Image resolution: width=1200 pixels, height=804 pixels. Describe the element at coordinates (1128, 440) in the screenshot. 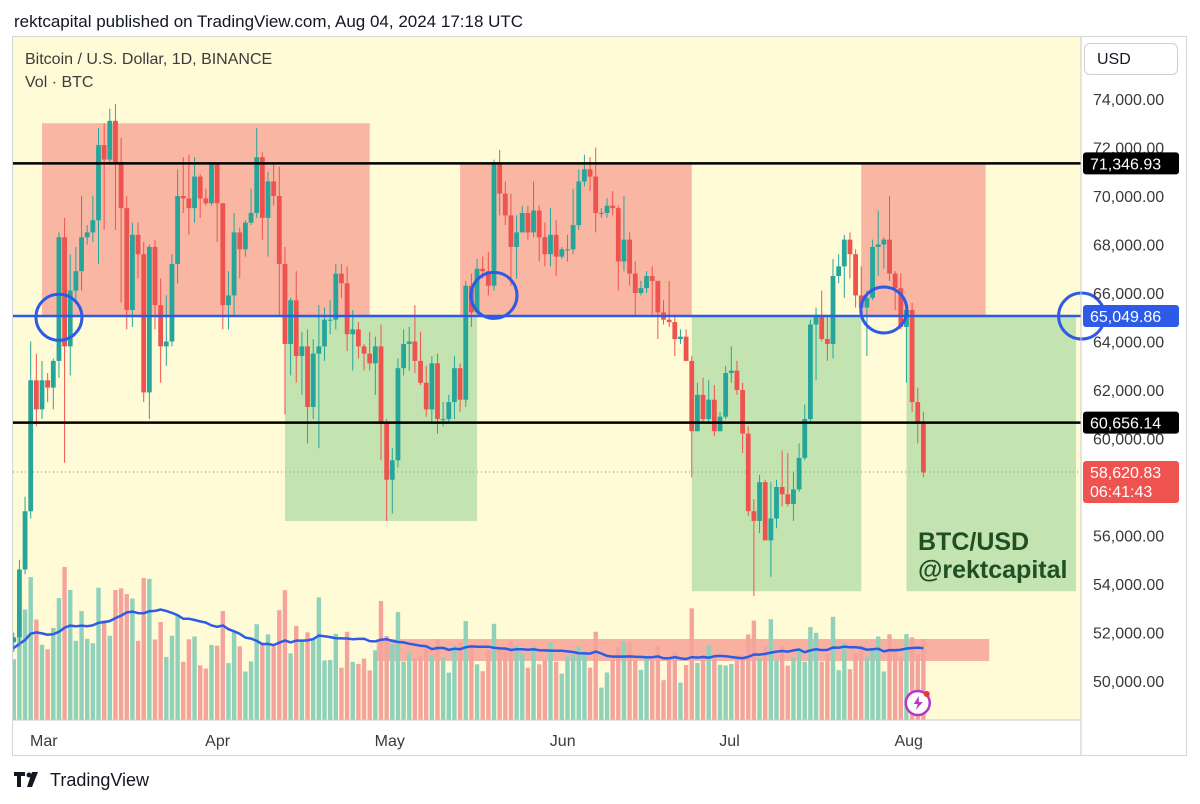

I see `price-tick-label: 60,000.00` at that location.